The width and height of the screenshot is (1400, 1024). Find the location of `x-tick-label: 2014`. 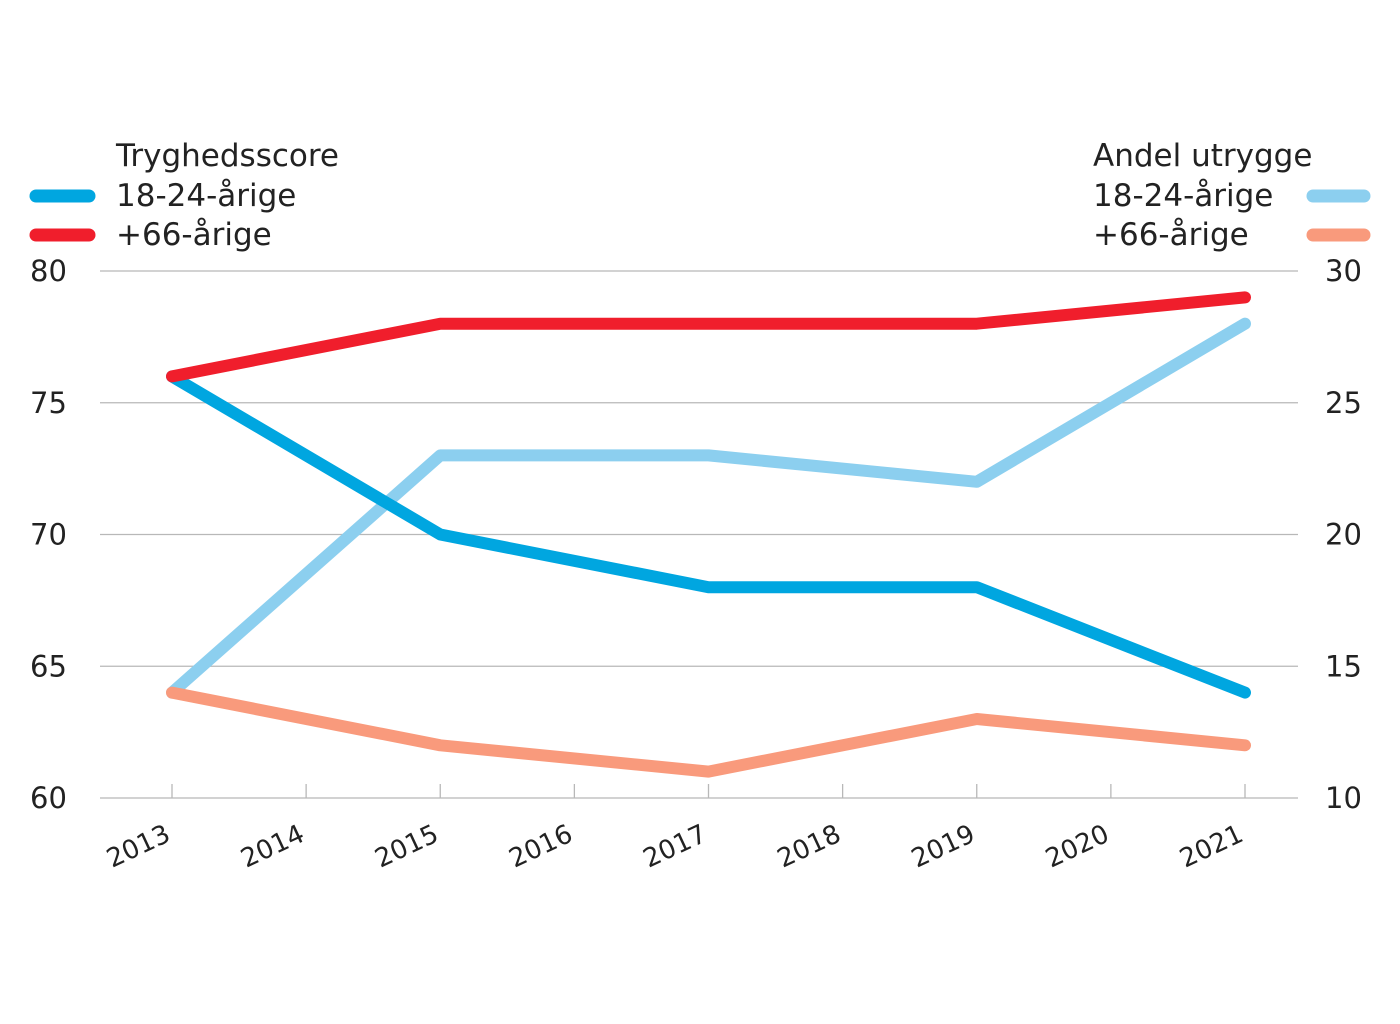

x-tick-label: 2014 is located at coordinates (272, 846).